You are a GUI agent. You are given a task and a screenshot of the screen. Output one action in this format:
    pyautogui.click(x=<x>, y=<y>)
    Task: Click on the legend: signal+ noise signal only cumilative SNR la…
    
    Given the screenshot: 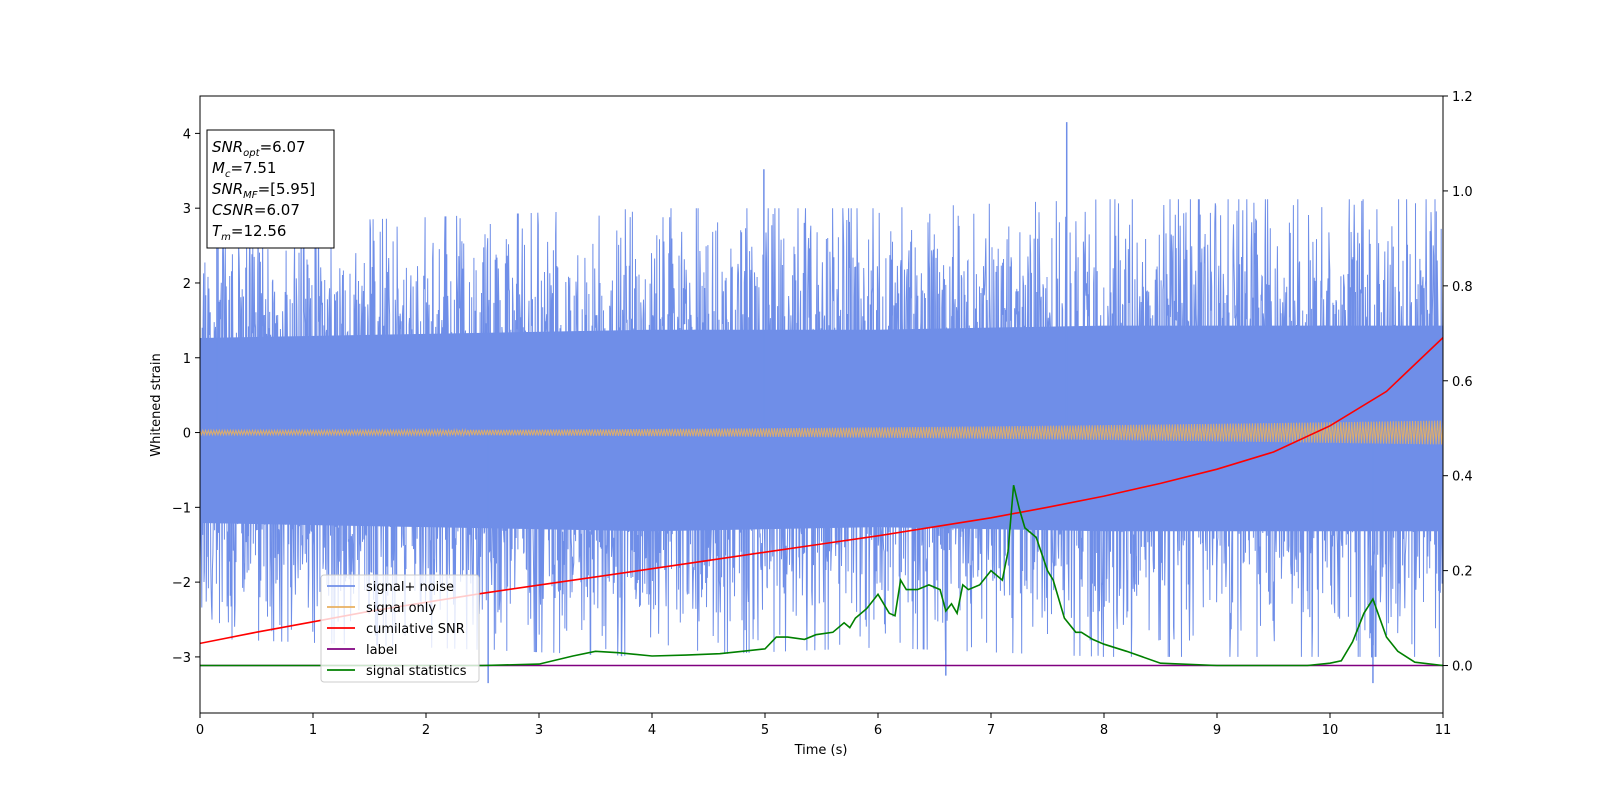 What is the action you would take?
    pyautogui.click(x=400, y=628)
    